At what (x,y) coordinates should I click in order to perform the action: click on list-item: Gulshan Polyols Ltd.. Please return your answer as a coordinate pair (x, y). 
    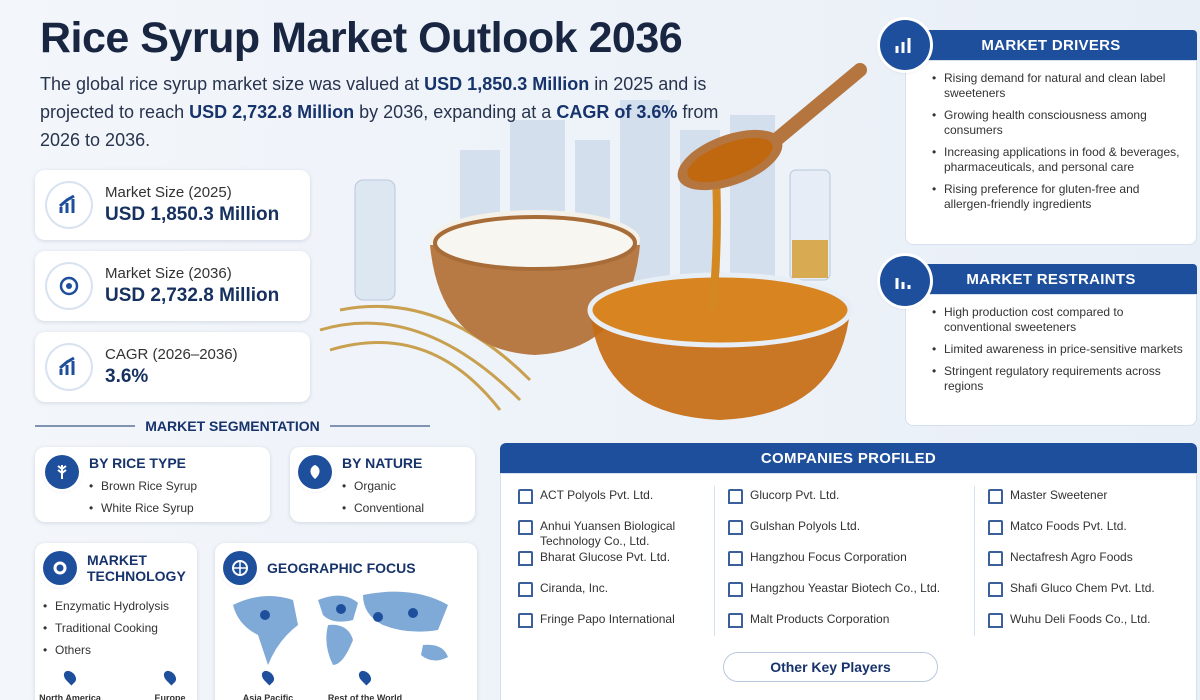
    Looking at the image, I should click on (846, 534).